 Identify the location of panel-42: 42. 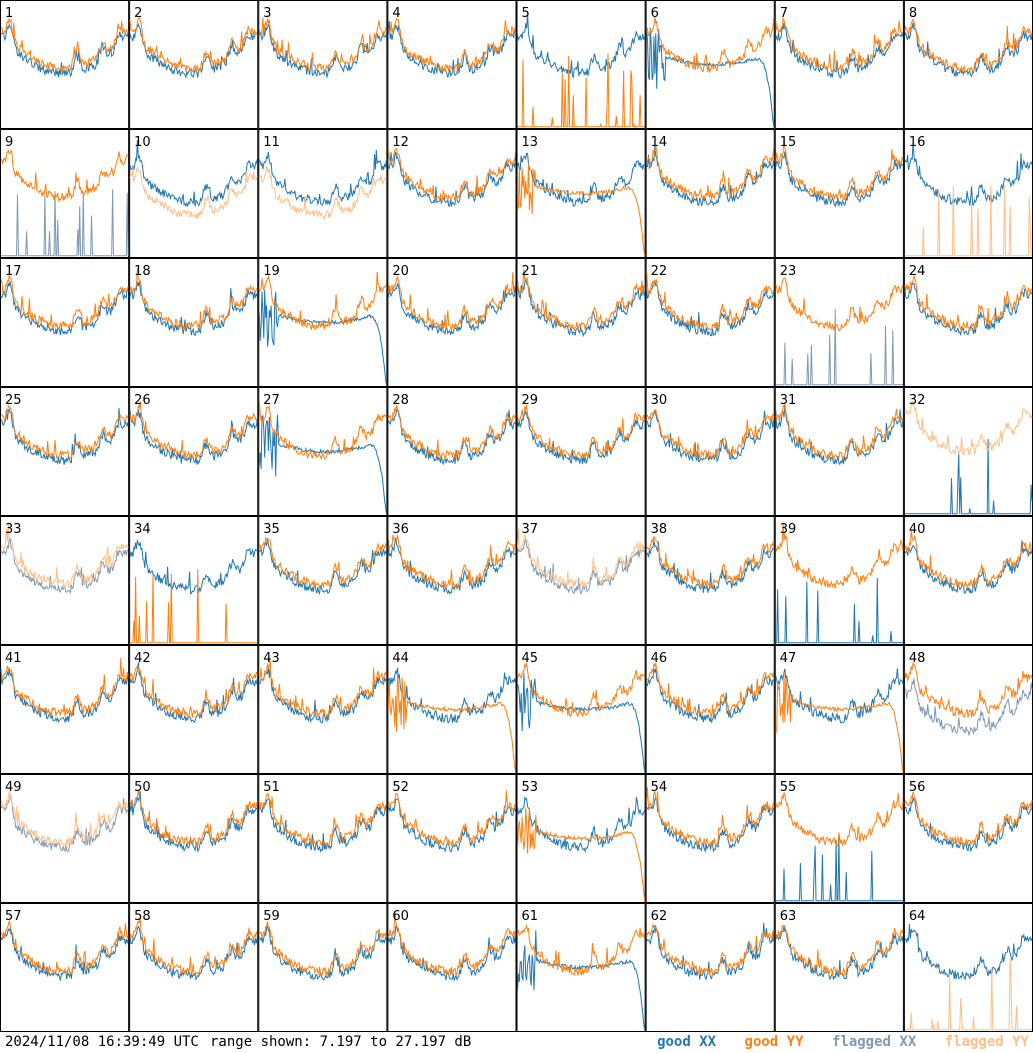
(194, 709).